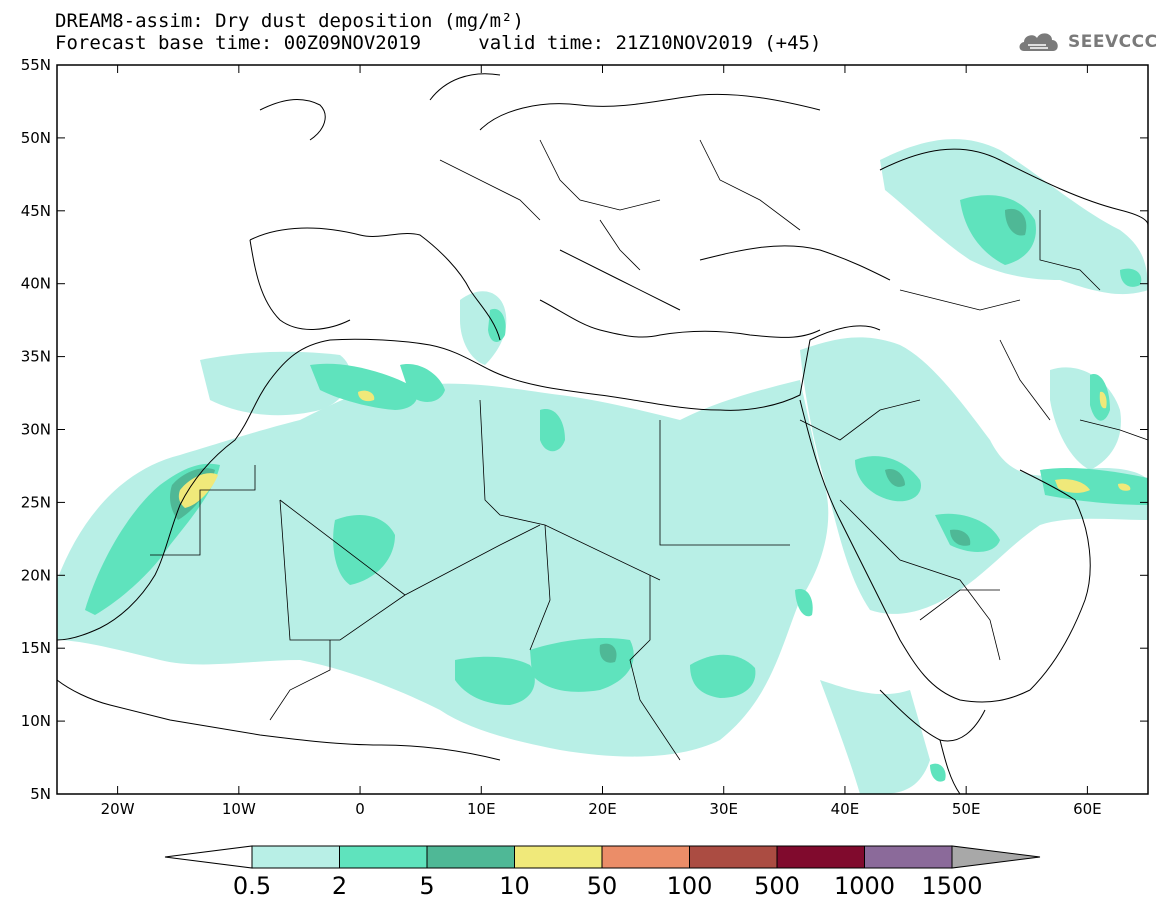  What do you see at coordinates (36, 575) in the screenshot?
I see `lat-label: 20N` at bounding box center [36, 575].